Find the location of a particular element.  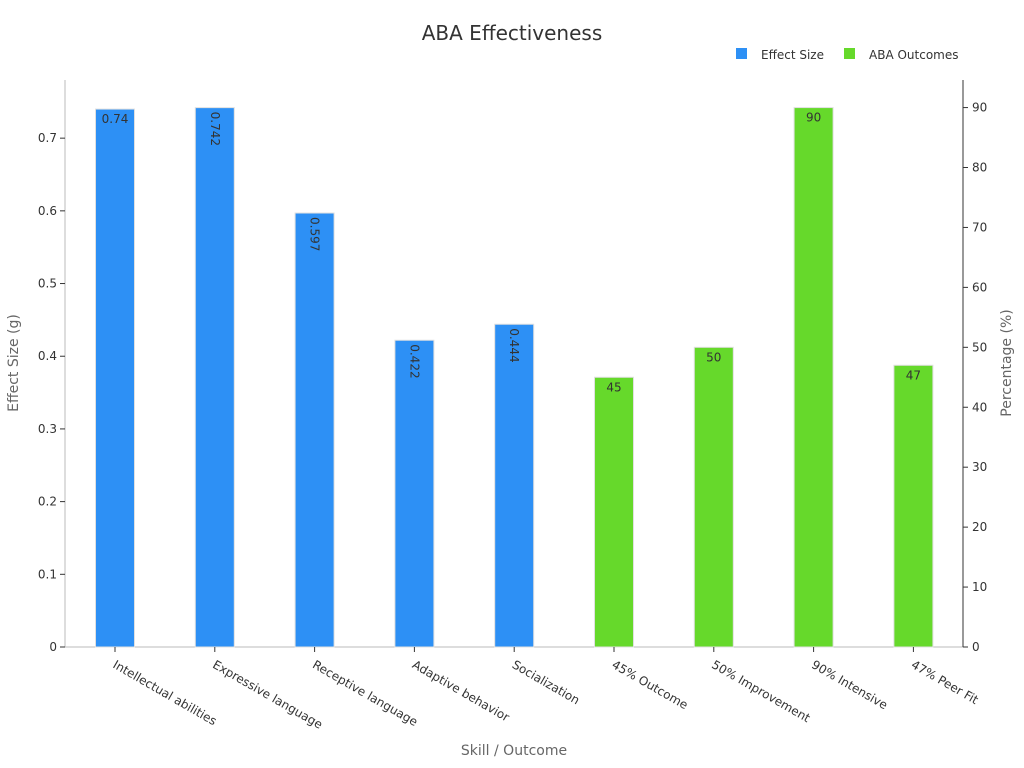

left-axis-title: Effect Size (g) is located at coordinates (14, 363).